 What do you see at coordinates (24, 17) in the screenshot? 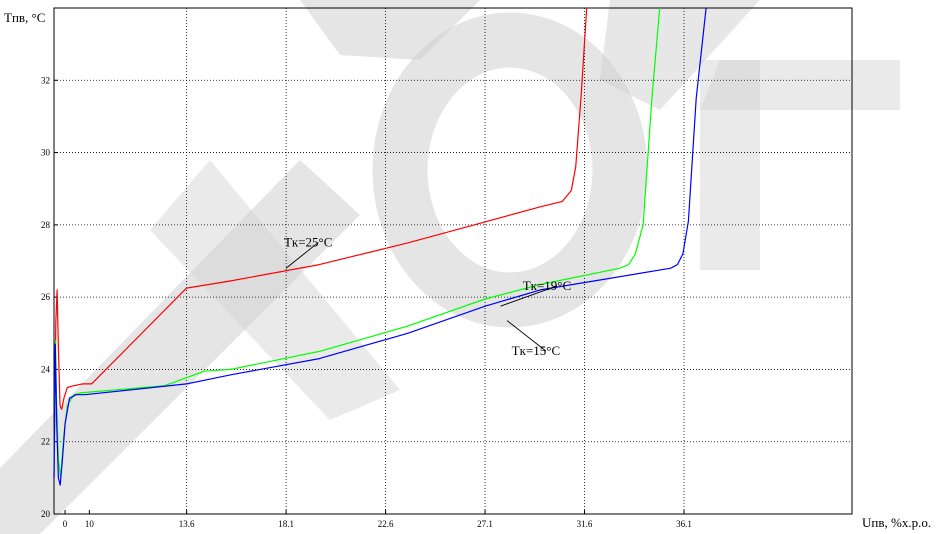
I see `y-axis-label: Tпв, °С` at bounding box center [24, 17].